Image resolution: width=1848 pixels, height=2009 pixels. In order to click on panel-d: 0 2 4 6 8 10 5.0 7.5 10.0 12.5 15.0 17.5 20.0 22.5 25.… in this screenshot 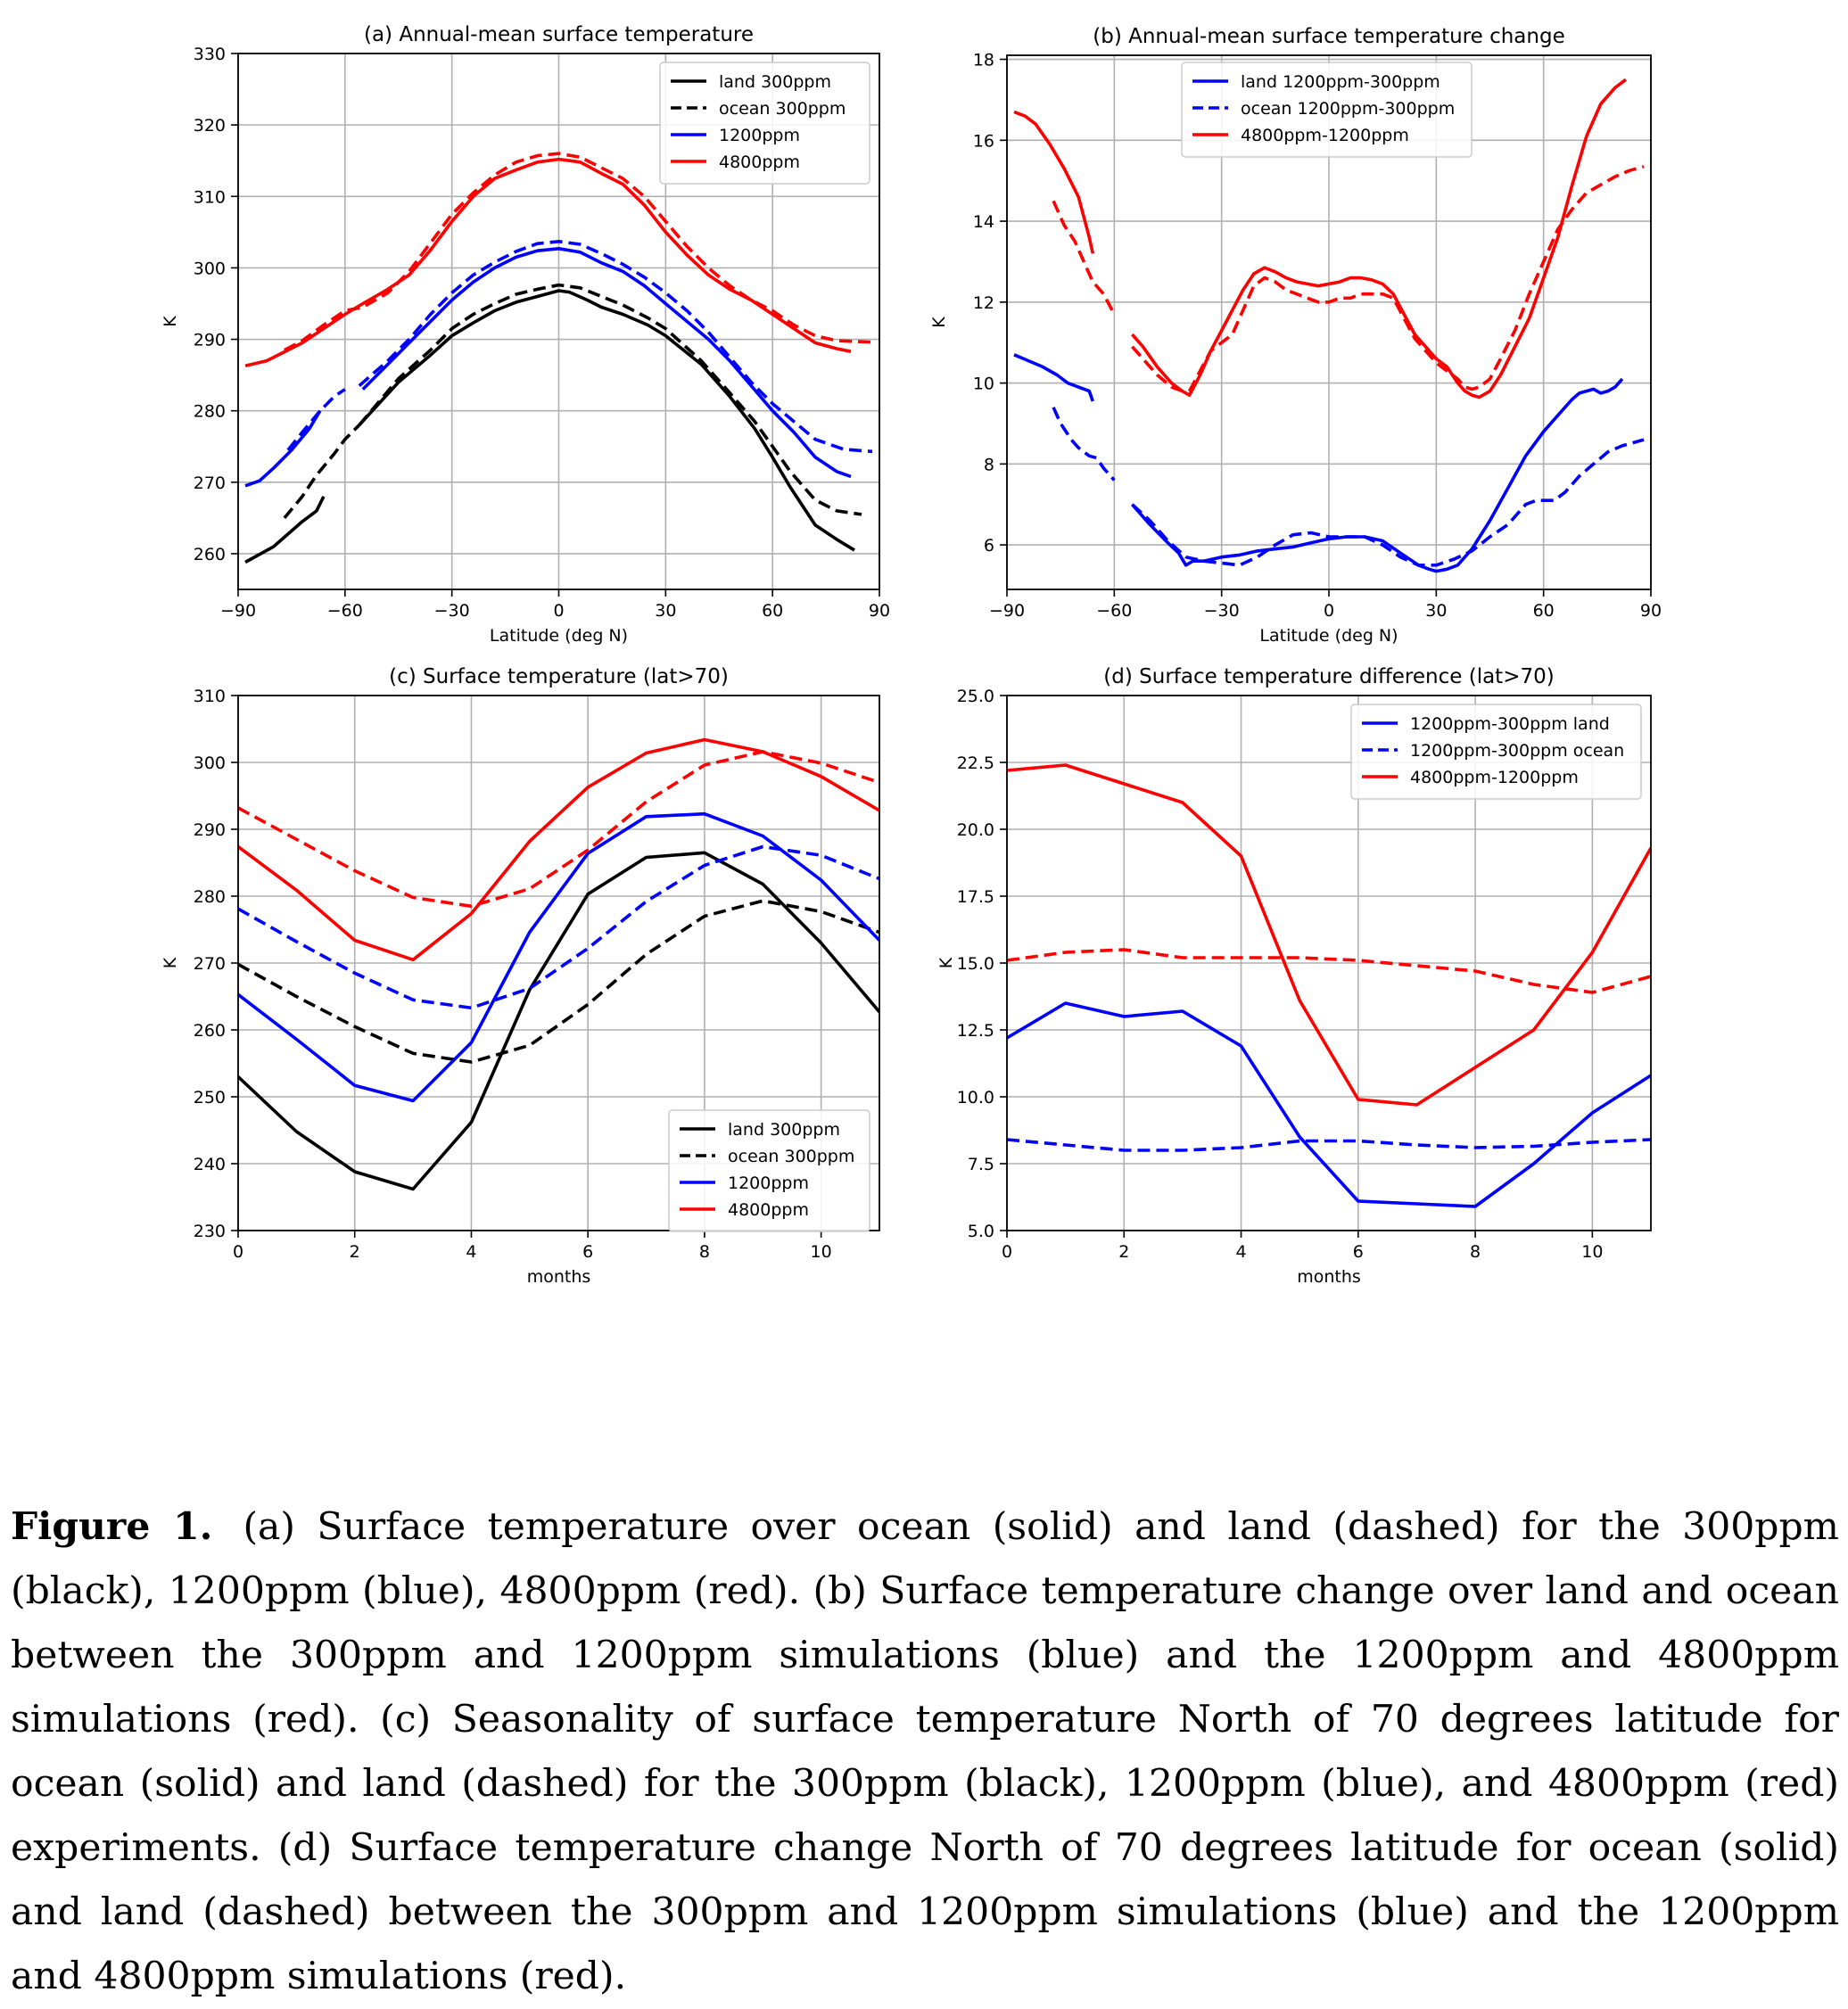, I will do `click(1294, 976)`.